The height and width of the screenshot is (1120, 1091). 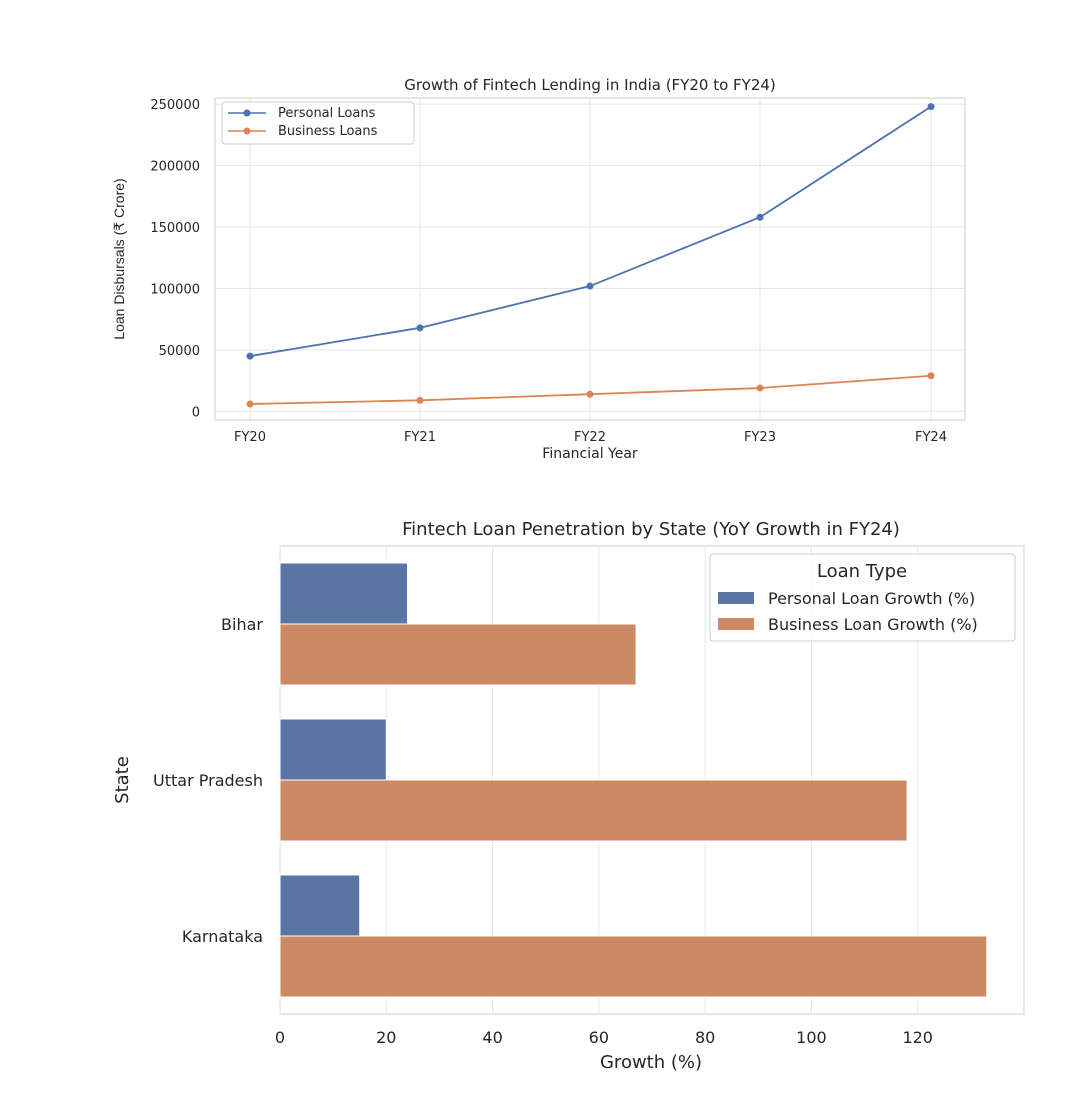 What do you see at coordinates (242, 624) in the screenshot?
I see `y-tick-label: Bihar` at bounding box center [242, 624].